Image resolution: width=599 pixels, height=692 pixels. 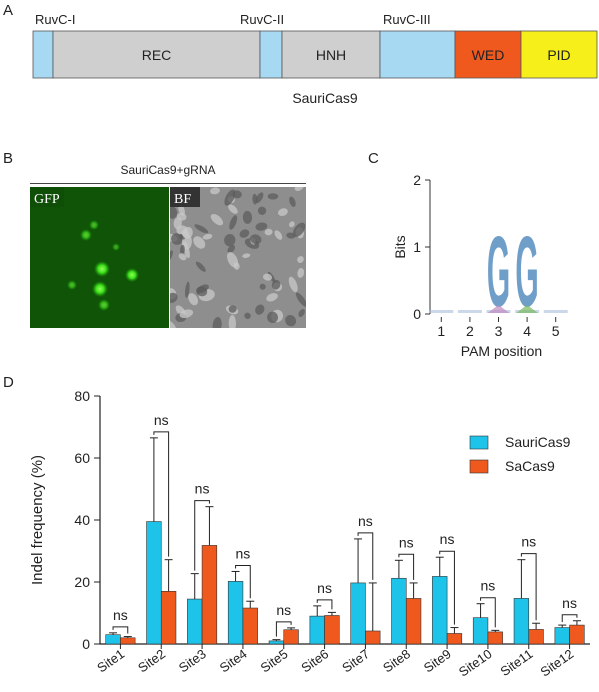 What do you see at coordinates (413, 621) in the screenshot?
I see `bar-sacas9-site8` at bounding box center [413, 621].